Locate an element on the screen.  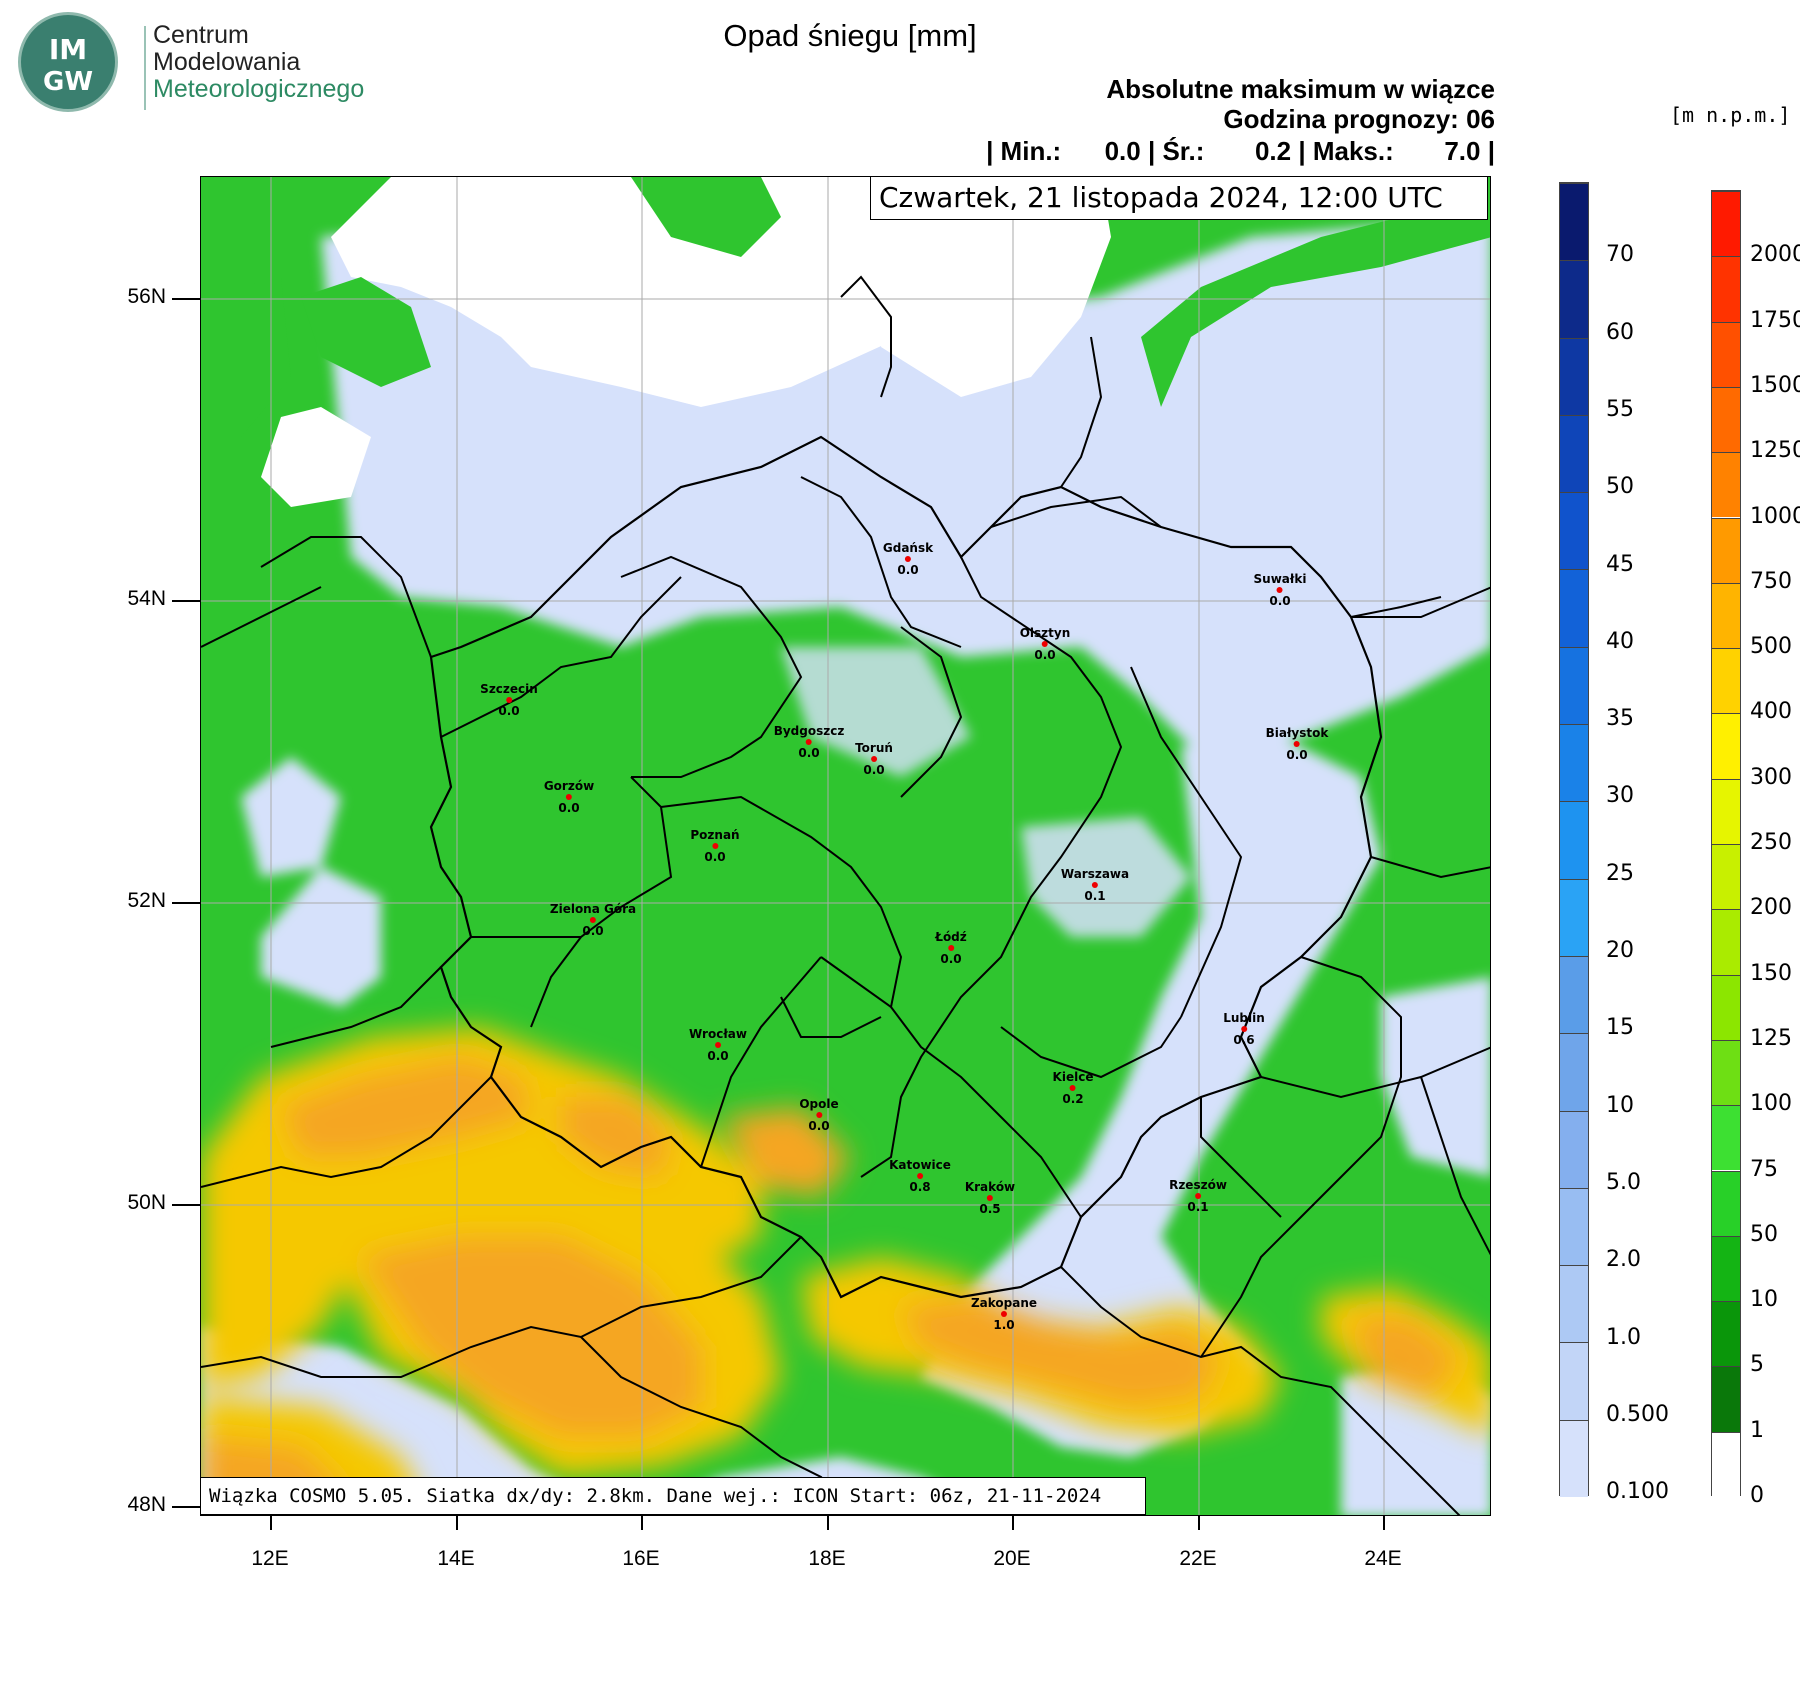
city-szczecin: Szczecin 0.0 is located at coordinates (509, 700).